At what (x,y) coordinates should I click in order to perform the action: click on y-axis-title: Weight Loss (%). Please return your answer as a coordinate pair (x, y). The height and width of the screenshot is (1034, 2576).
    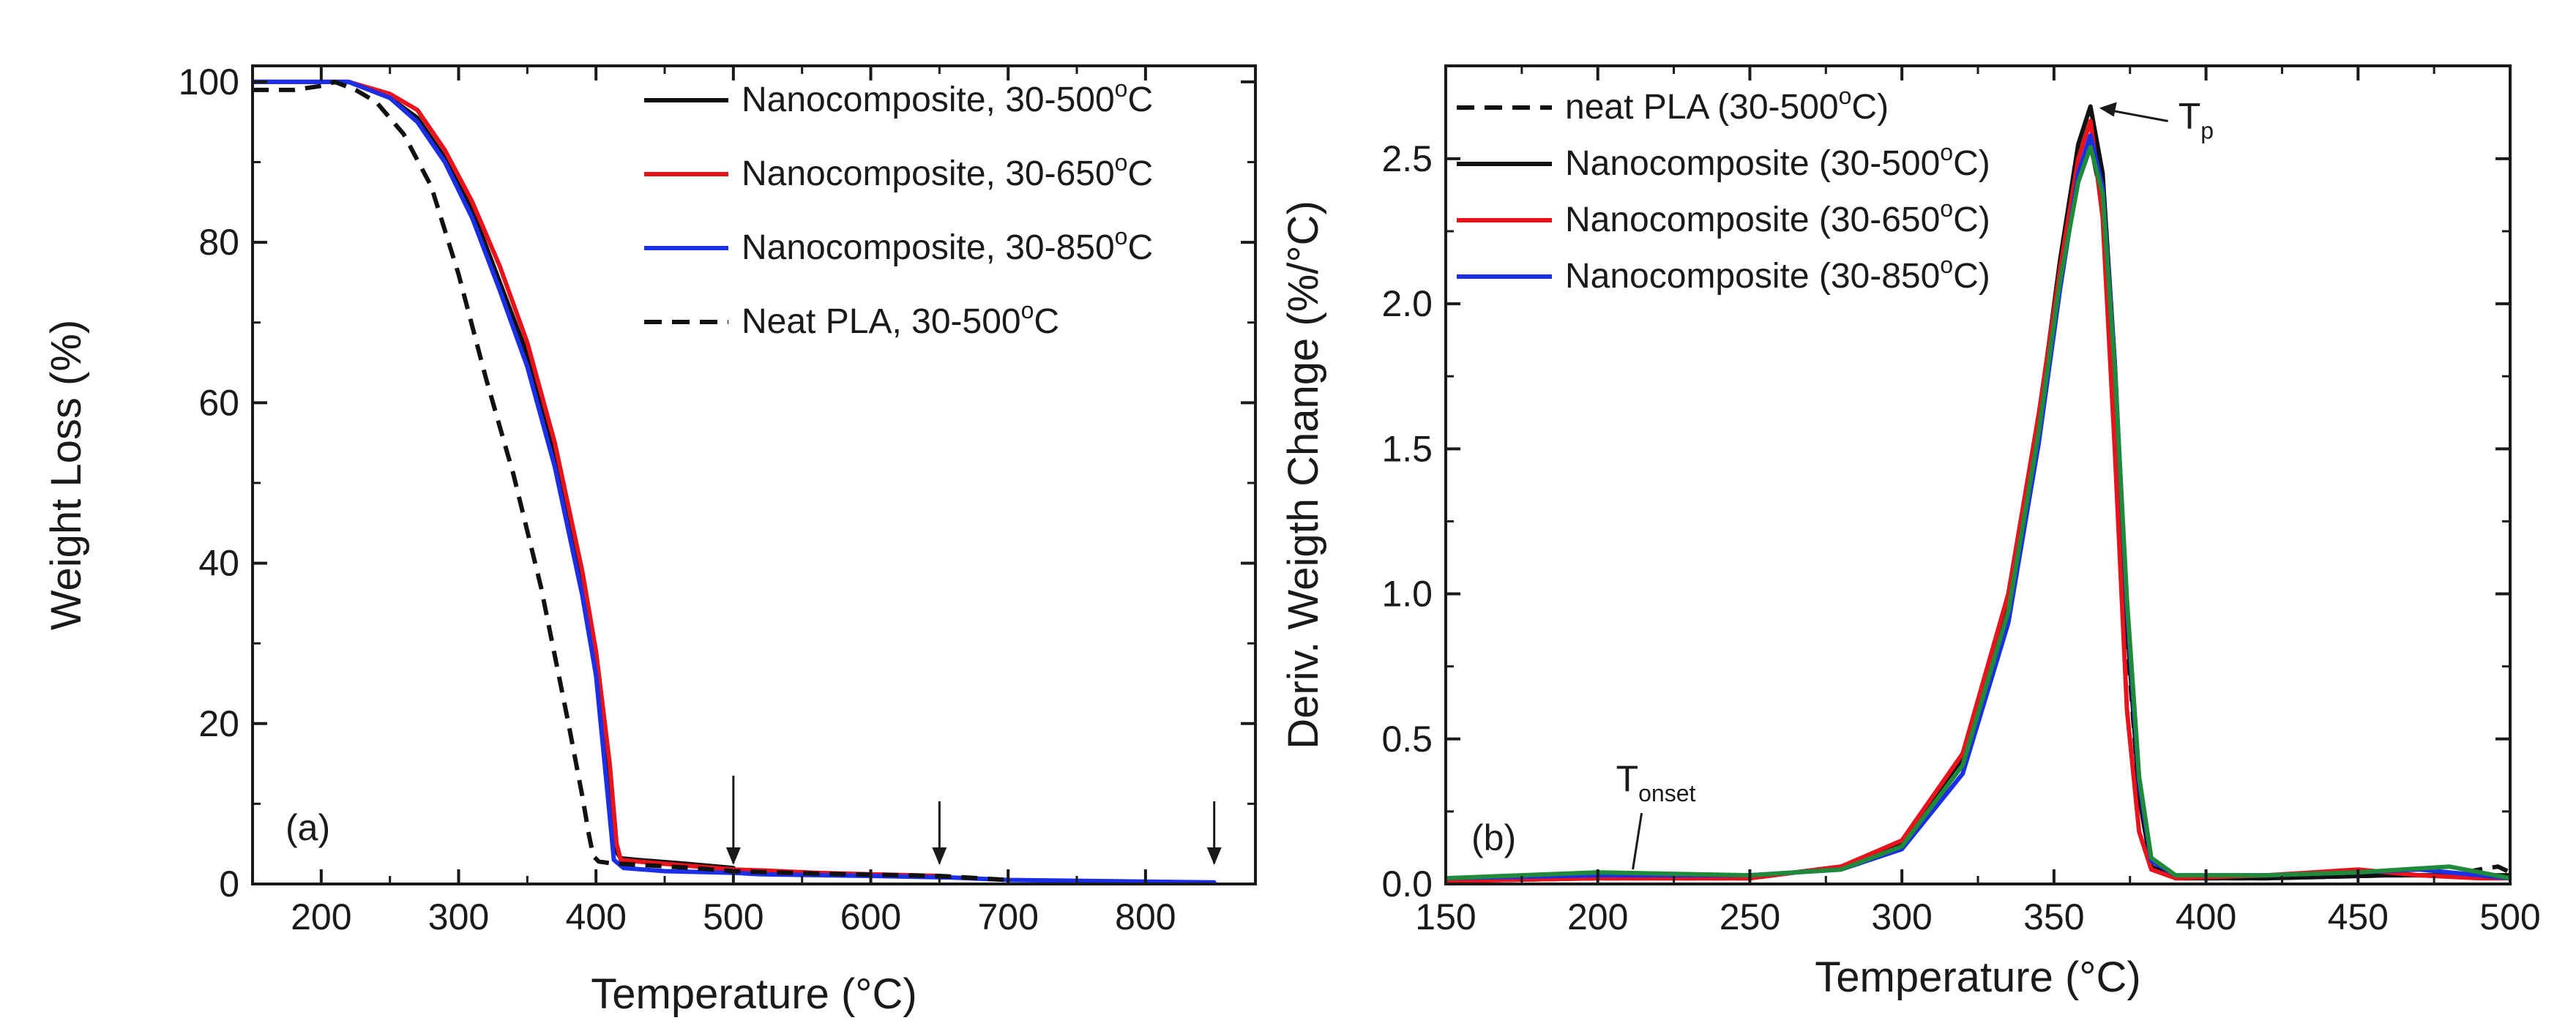
    Looking at the image, I should click on (66, 475).